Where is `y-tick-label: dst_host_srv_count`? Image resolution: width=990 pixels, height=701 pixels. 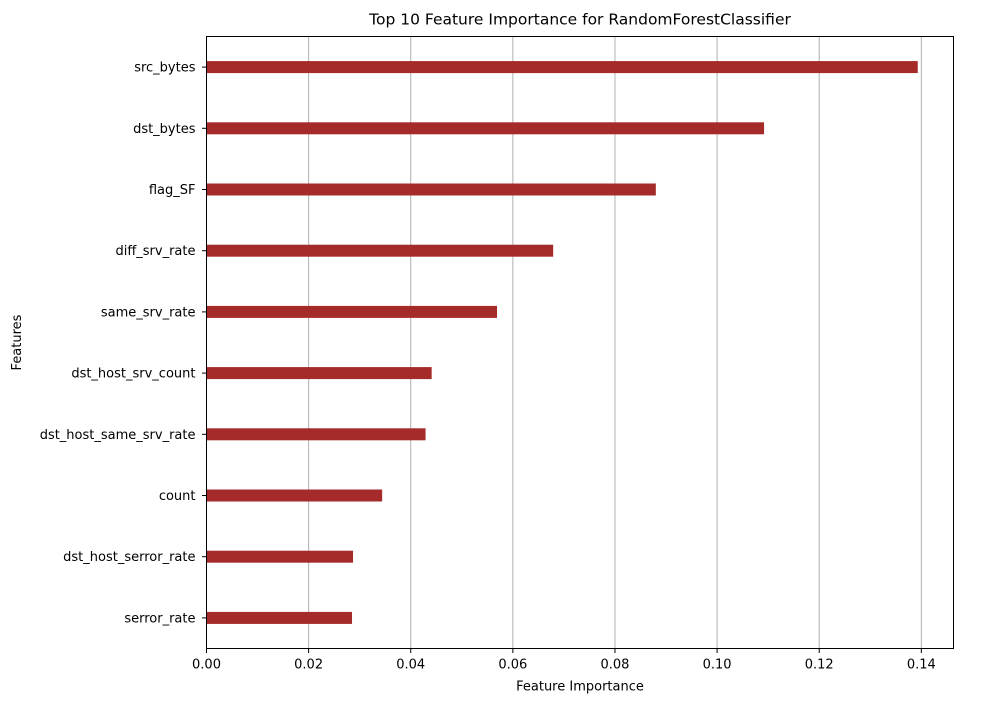
y-tick-label: dst_host_srv_count is located at coordinates (133, 374).